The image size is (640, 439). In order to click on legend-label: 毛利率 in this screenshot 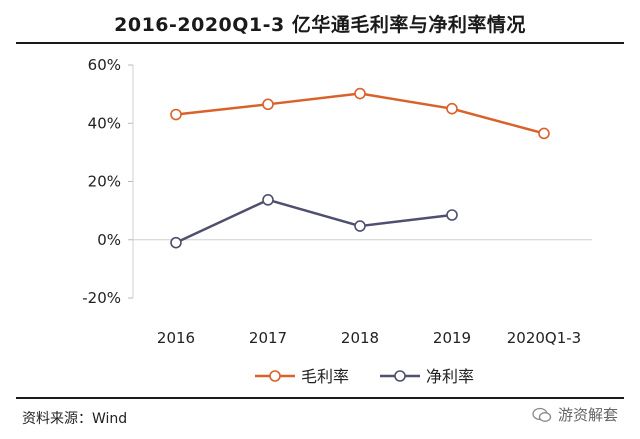, I will do `click(325, 376)`.